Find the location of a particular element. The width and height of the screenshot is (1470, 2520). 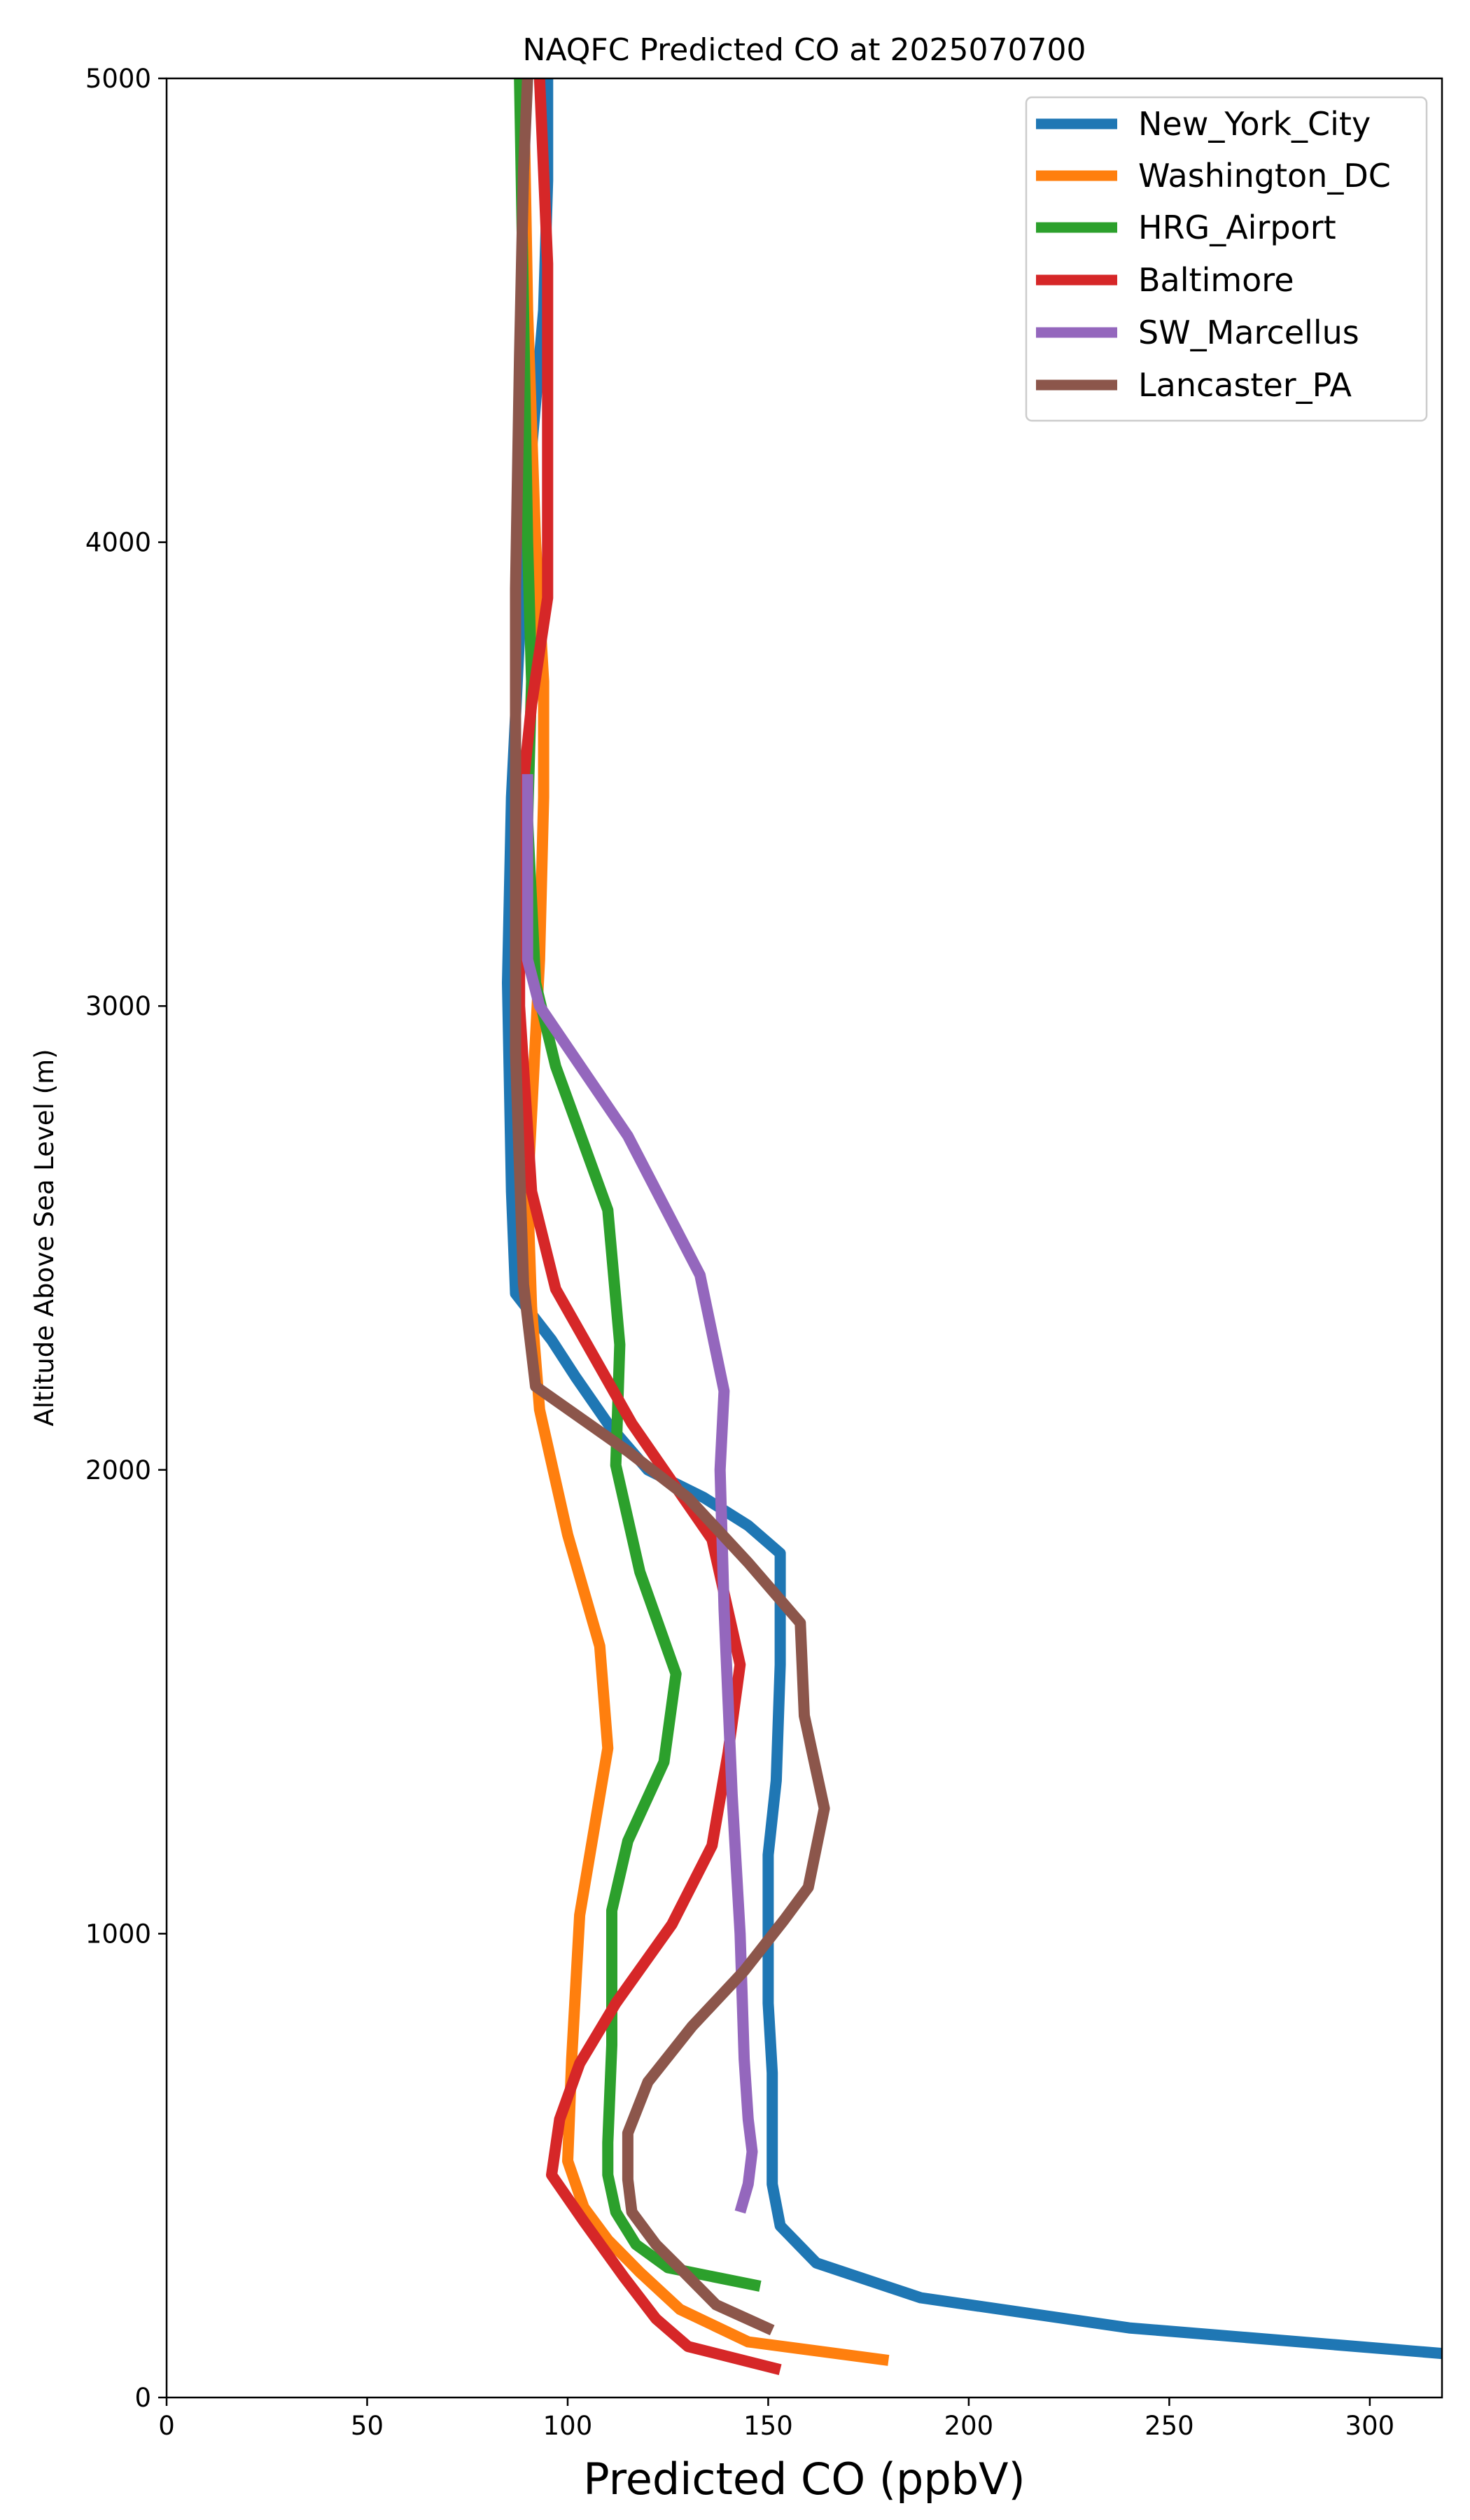

x-tick-label: 200 is located at coordinates (969, 2426).